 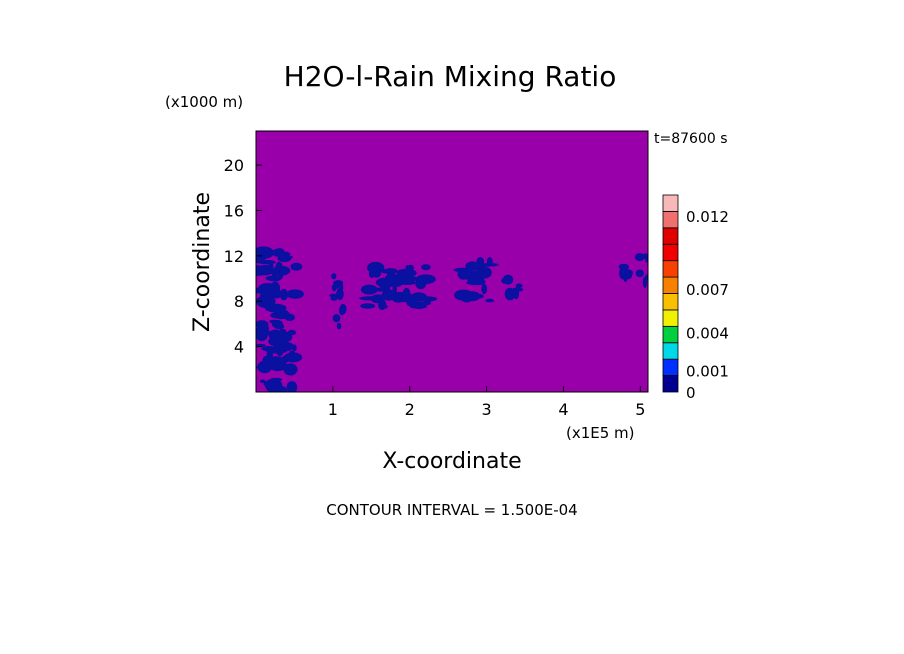 I want to click on y-axis-ticks: 4 8 12 16 20, so click(x=243, y=256).